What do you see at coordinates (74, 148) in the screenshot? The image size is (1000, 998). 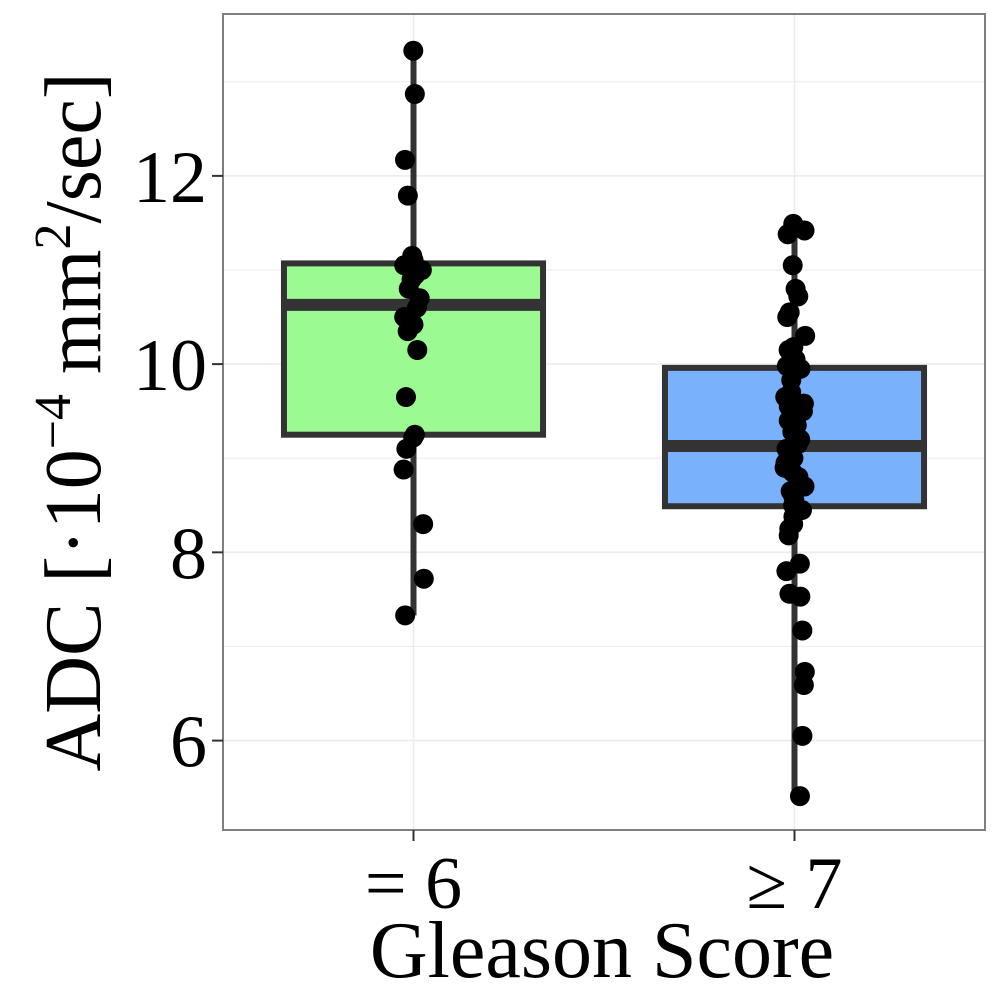 I see `y-axis-title-end: /sec]` at bounding box center [74, 148].